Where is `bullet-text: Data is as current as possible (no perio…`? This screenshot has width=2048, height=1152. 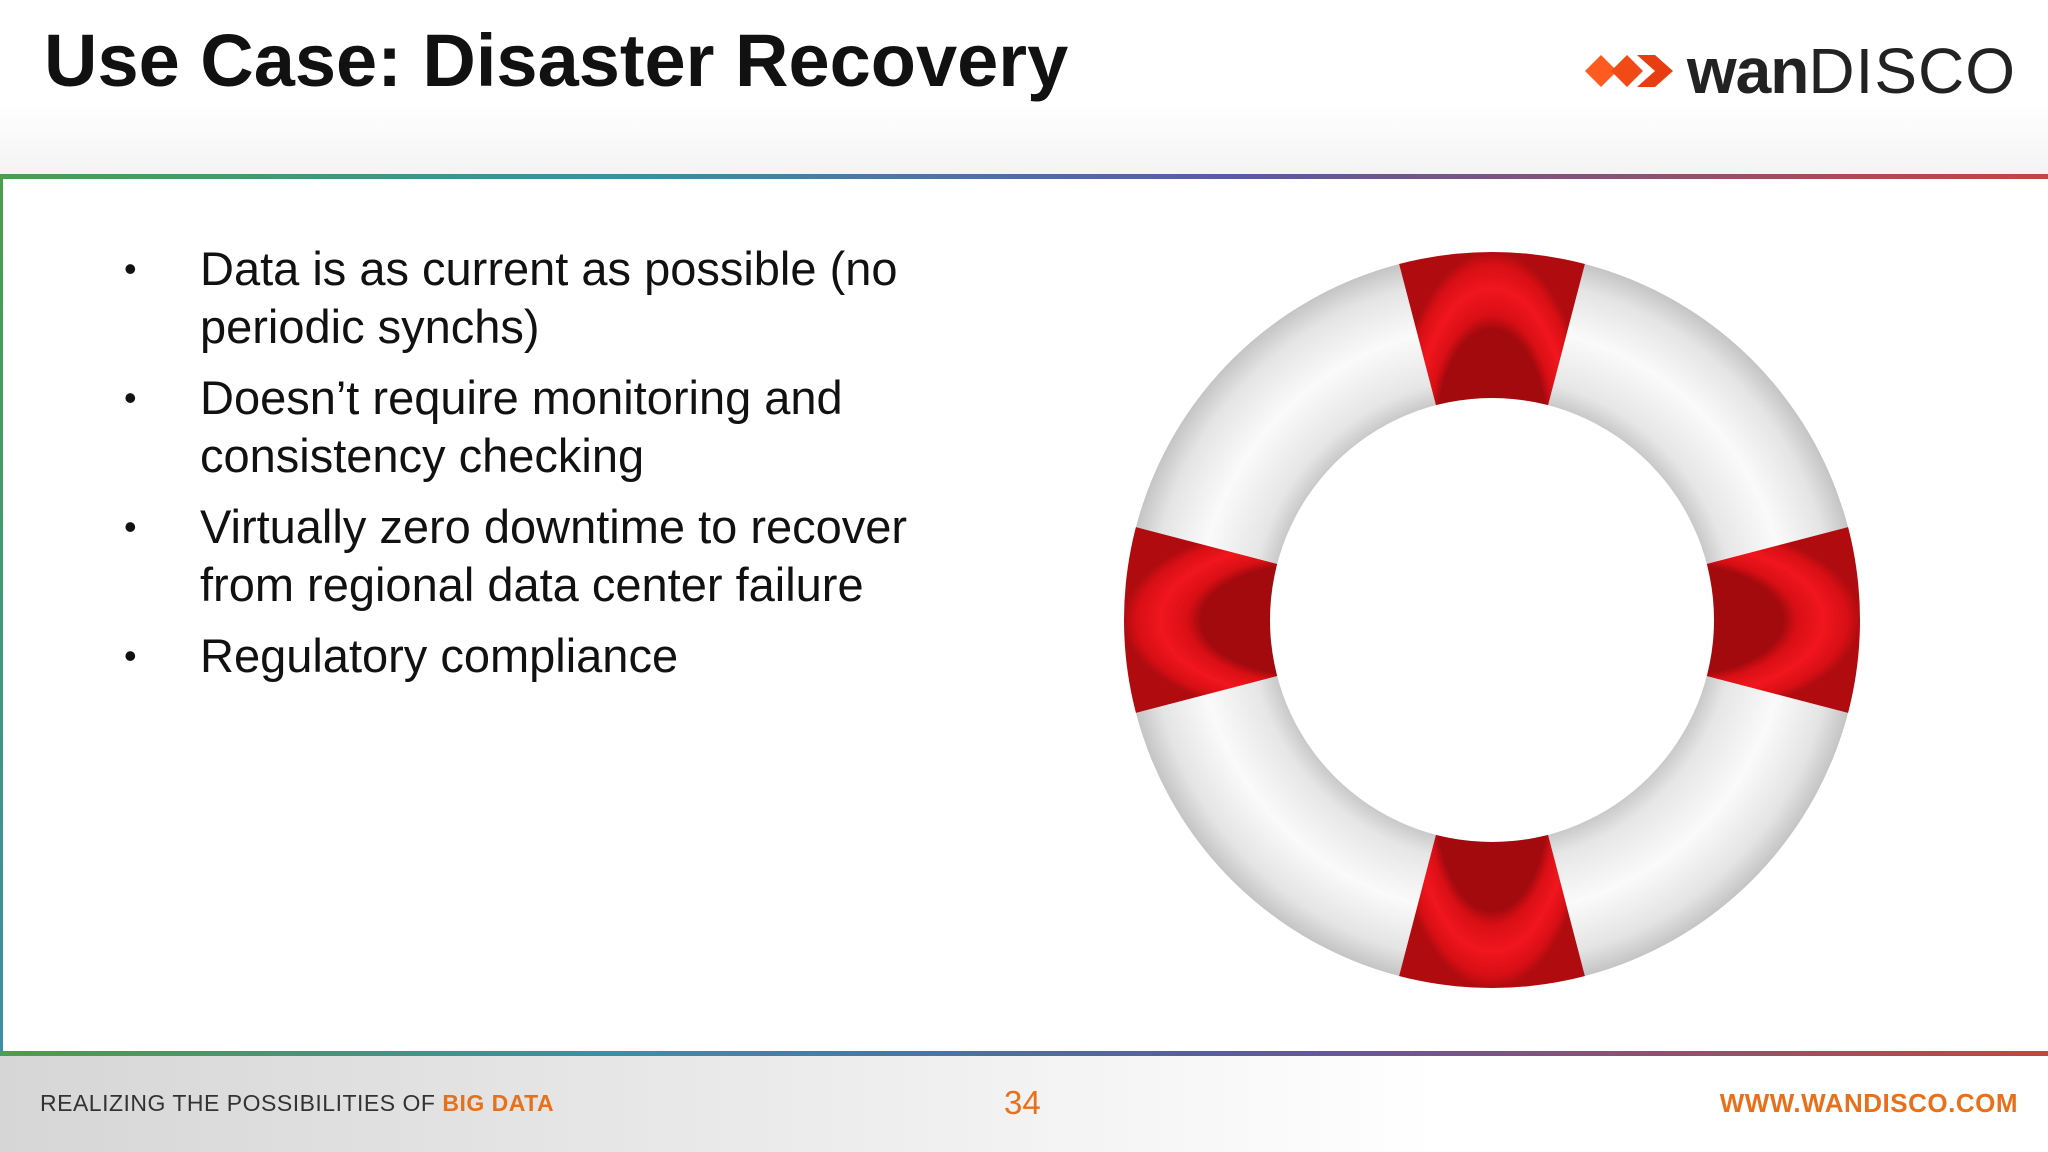 bullet-text: Data is as current as possible (no perio… is located at coordinates (549, 297).